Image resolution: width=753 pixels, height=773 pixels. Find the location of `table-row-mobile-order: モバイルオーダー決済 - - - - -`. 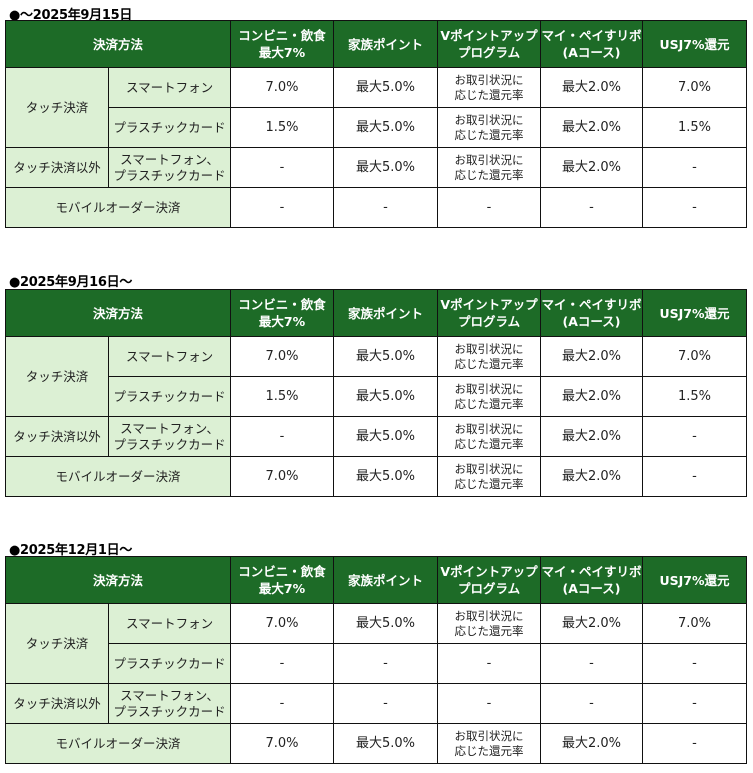

table-row-mobile-order: モバイルオーダー決済 - - - - - is located at coordinates (376, 207).